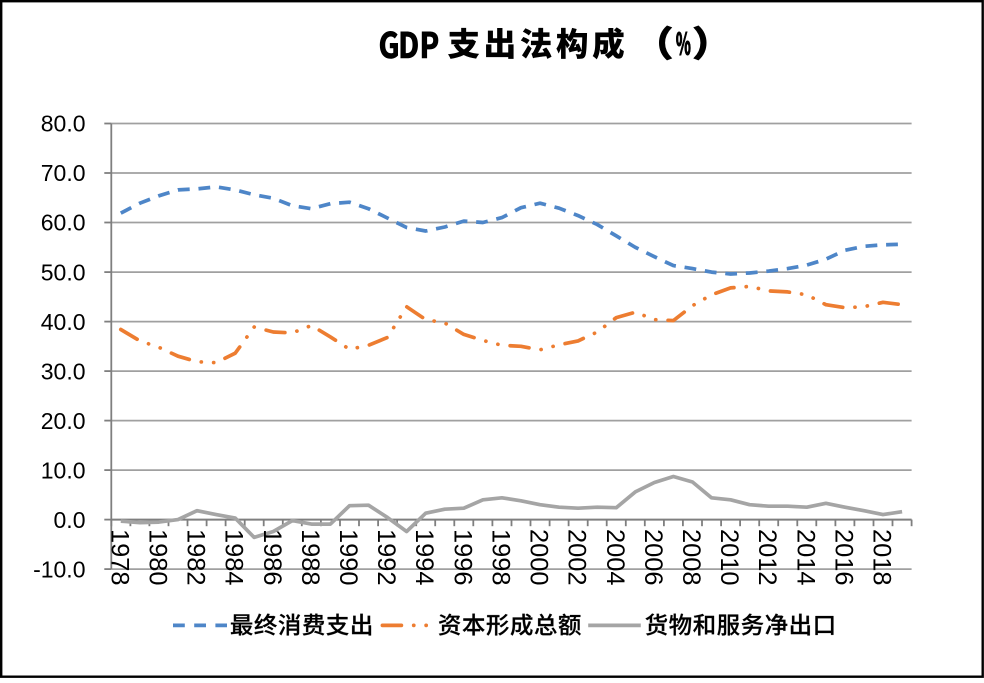  I want to click on svg-text: 1986, so click(272, 557).